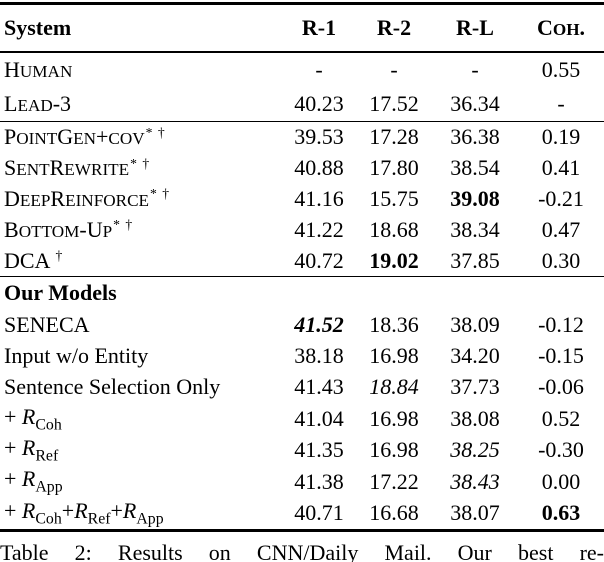 Image resolution: width=604 pixels, height=562 pixels. What do you see at coordinates (26, 71) in the screenshot?
I see `smallcap-letter: U` at bounding box center [26, 71].